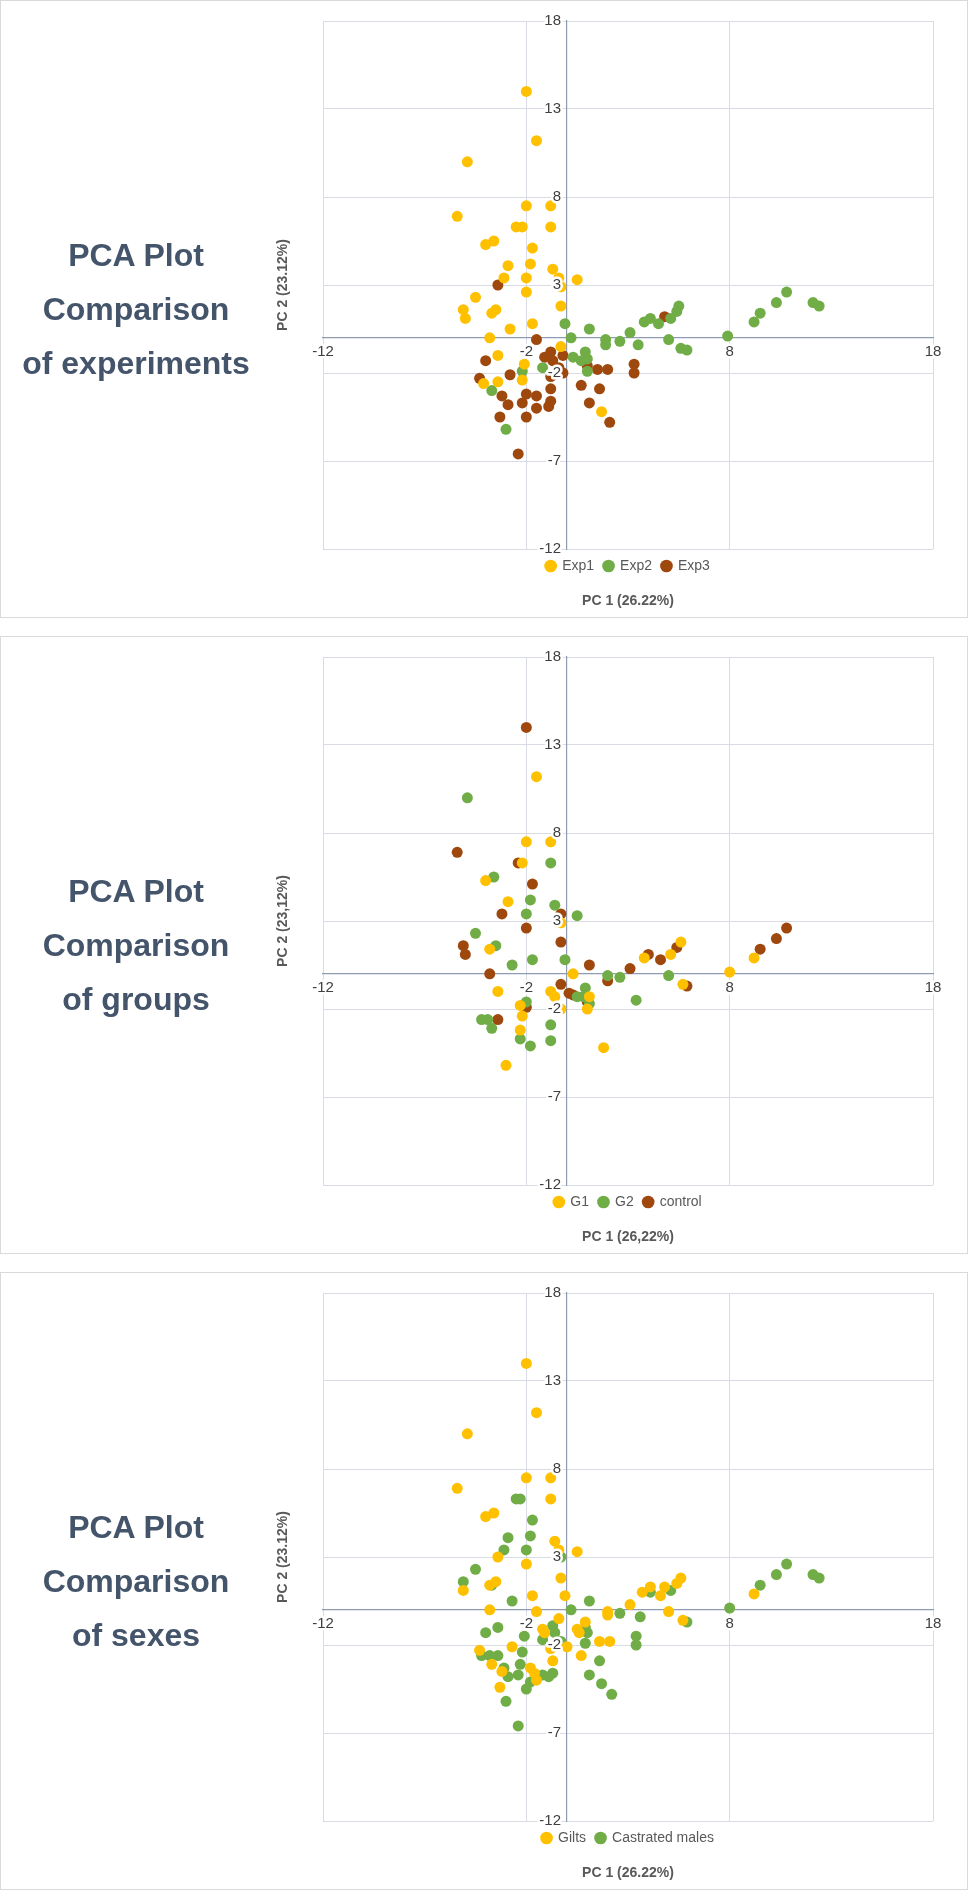 This screenshot has height=1899, width=968. I want to click on y-tick-label: 13, so click(552, 744).